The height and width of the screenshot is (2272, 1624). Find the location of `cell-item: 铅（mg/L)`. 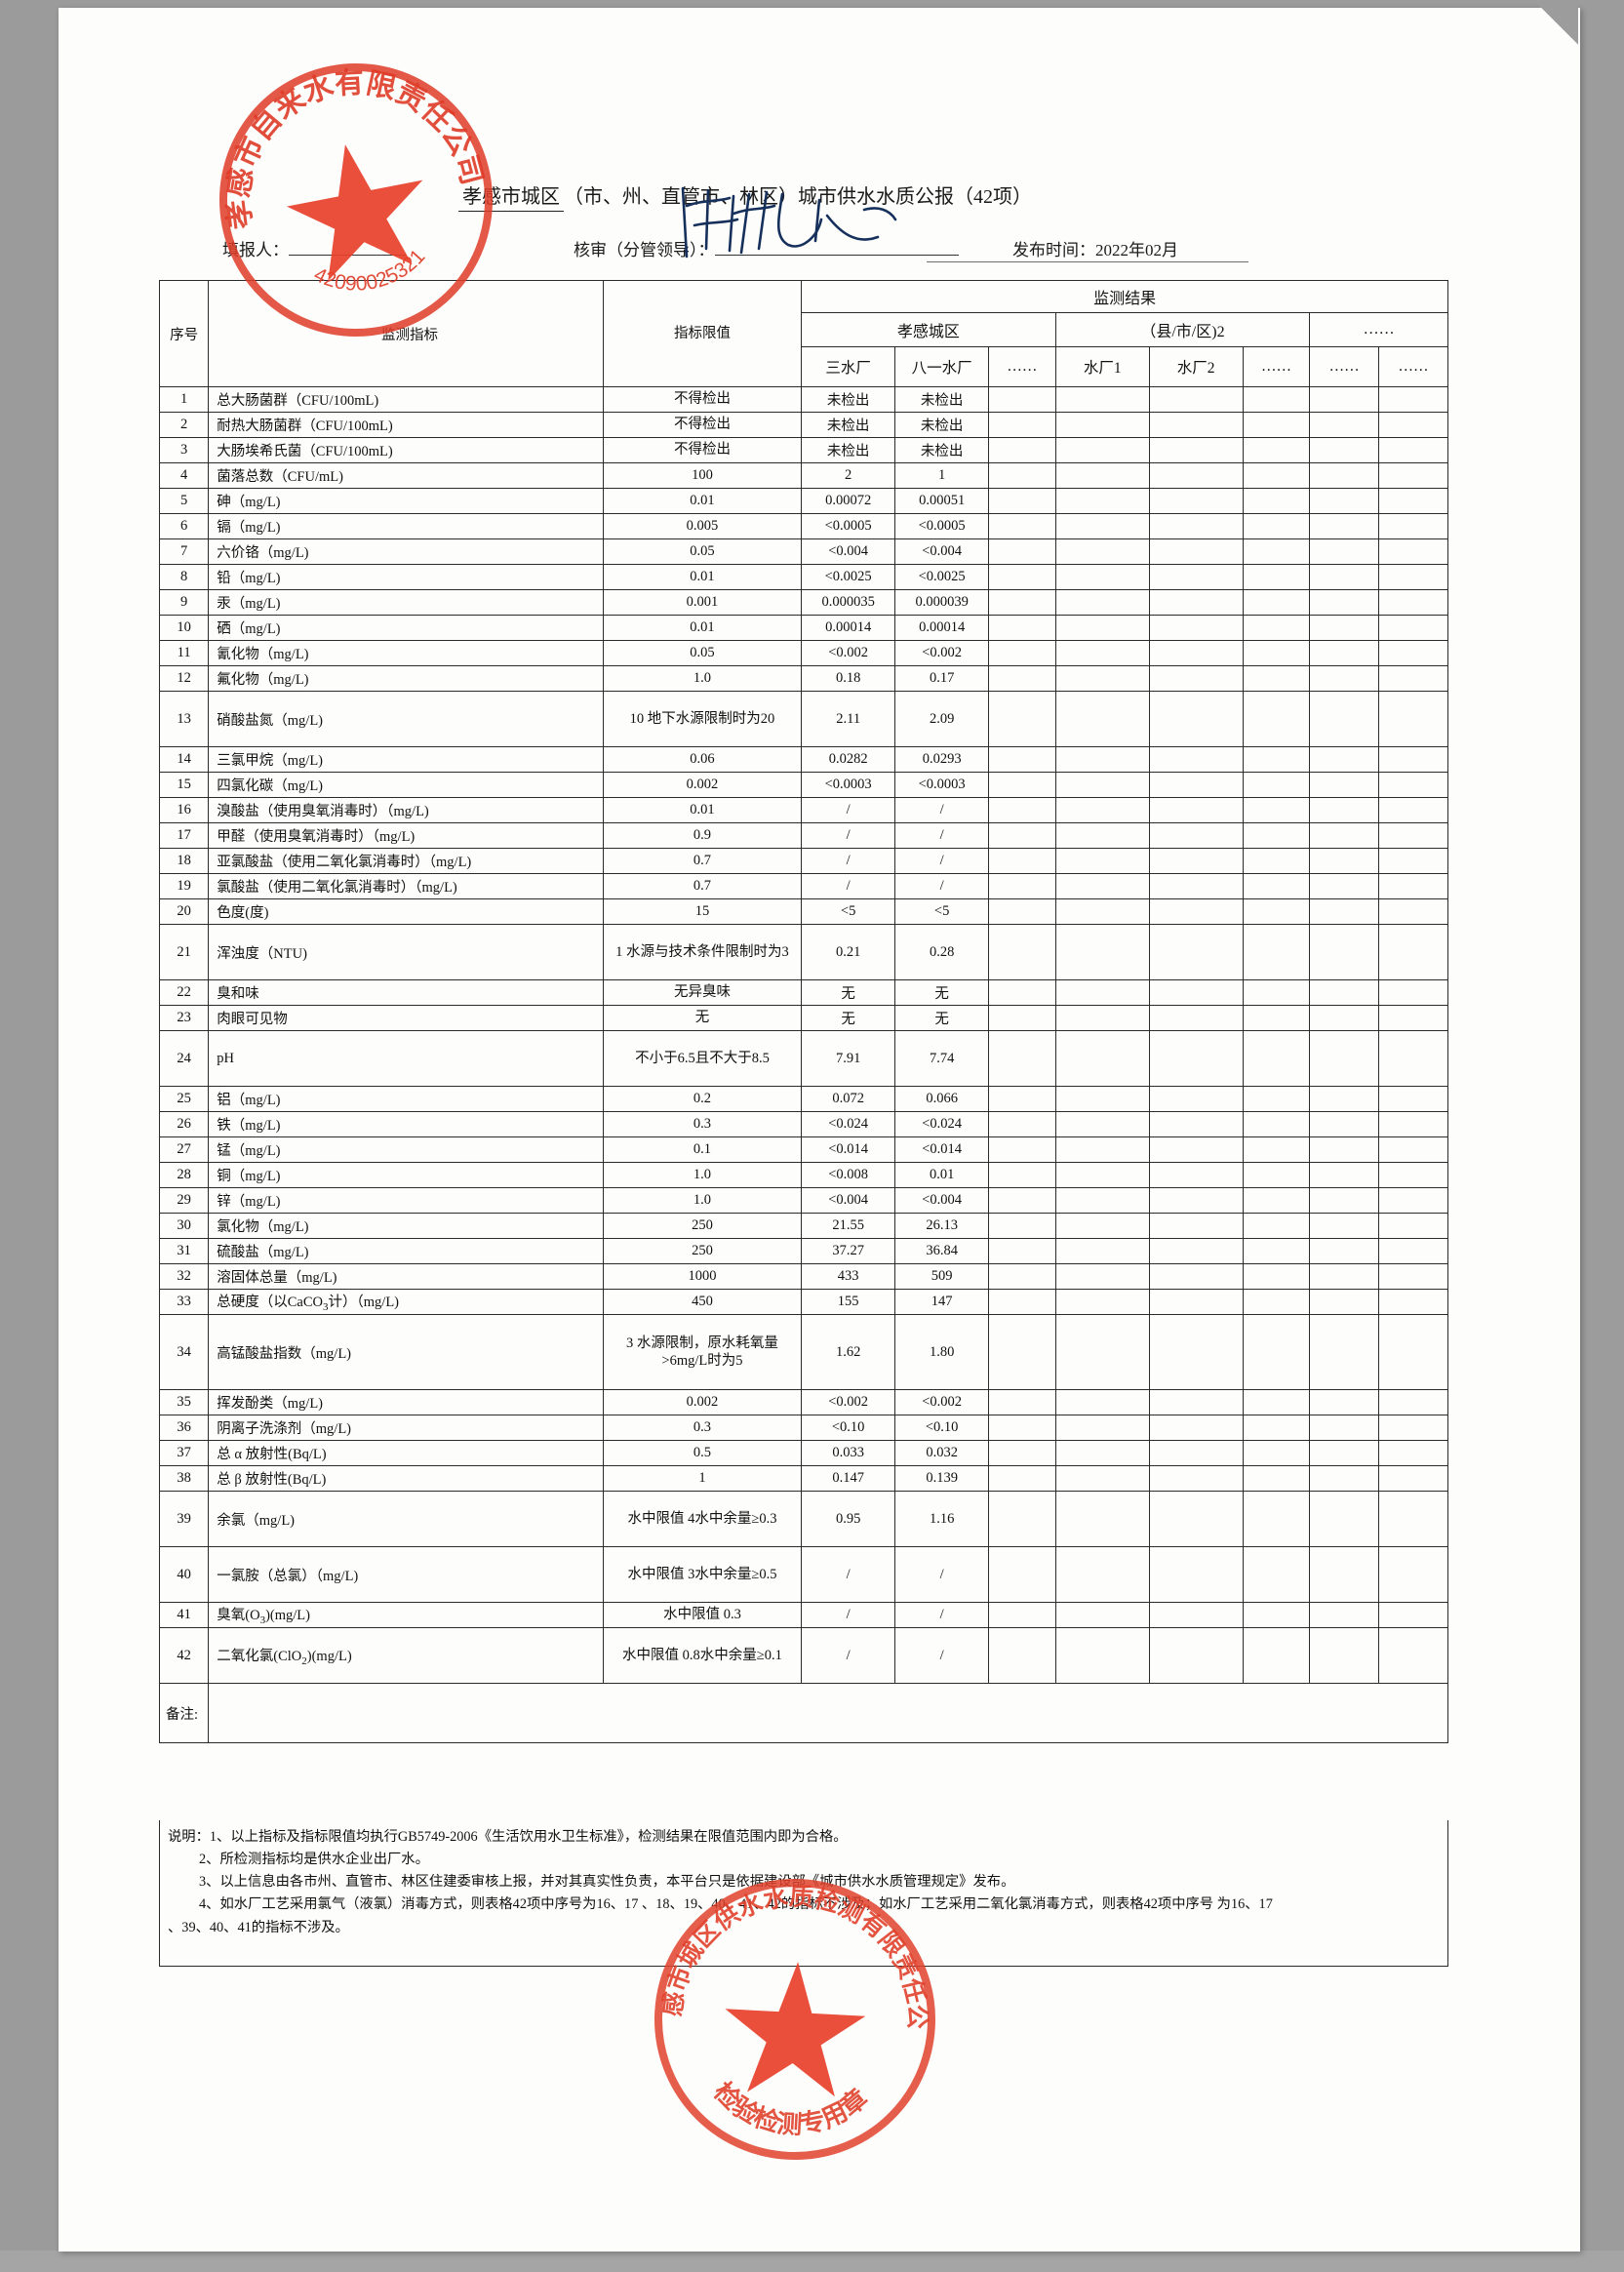

cell-item: 铅（mg/L) is located at coordinates (406, 577).